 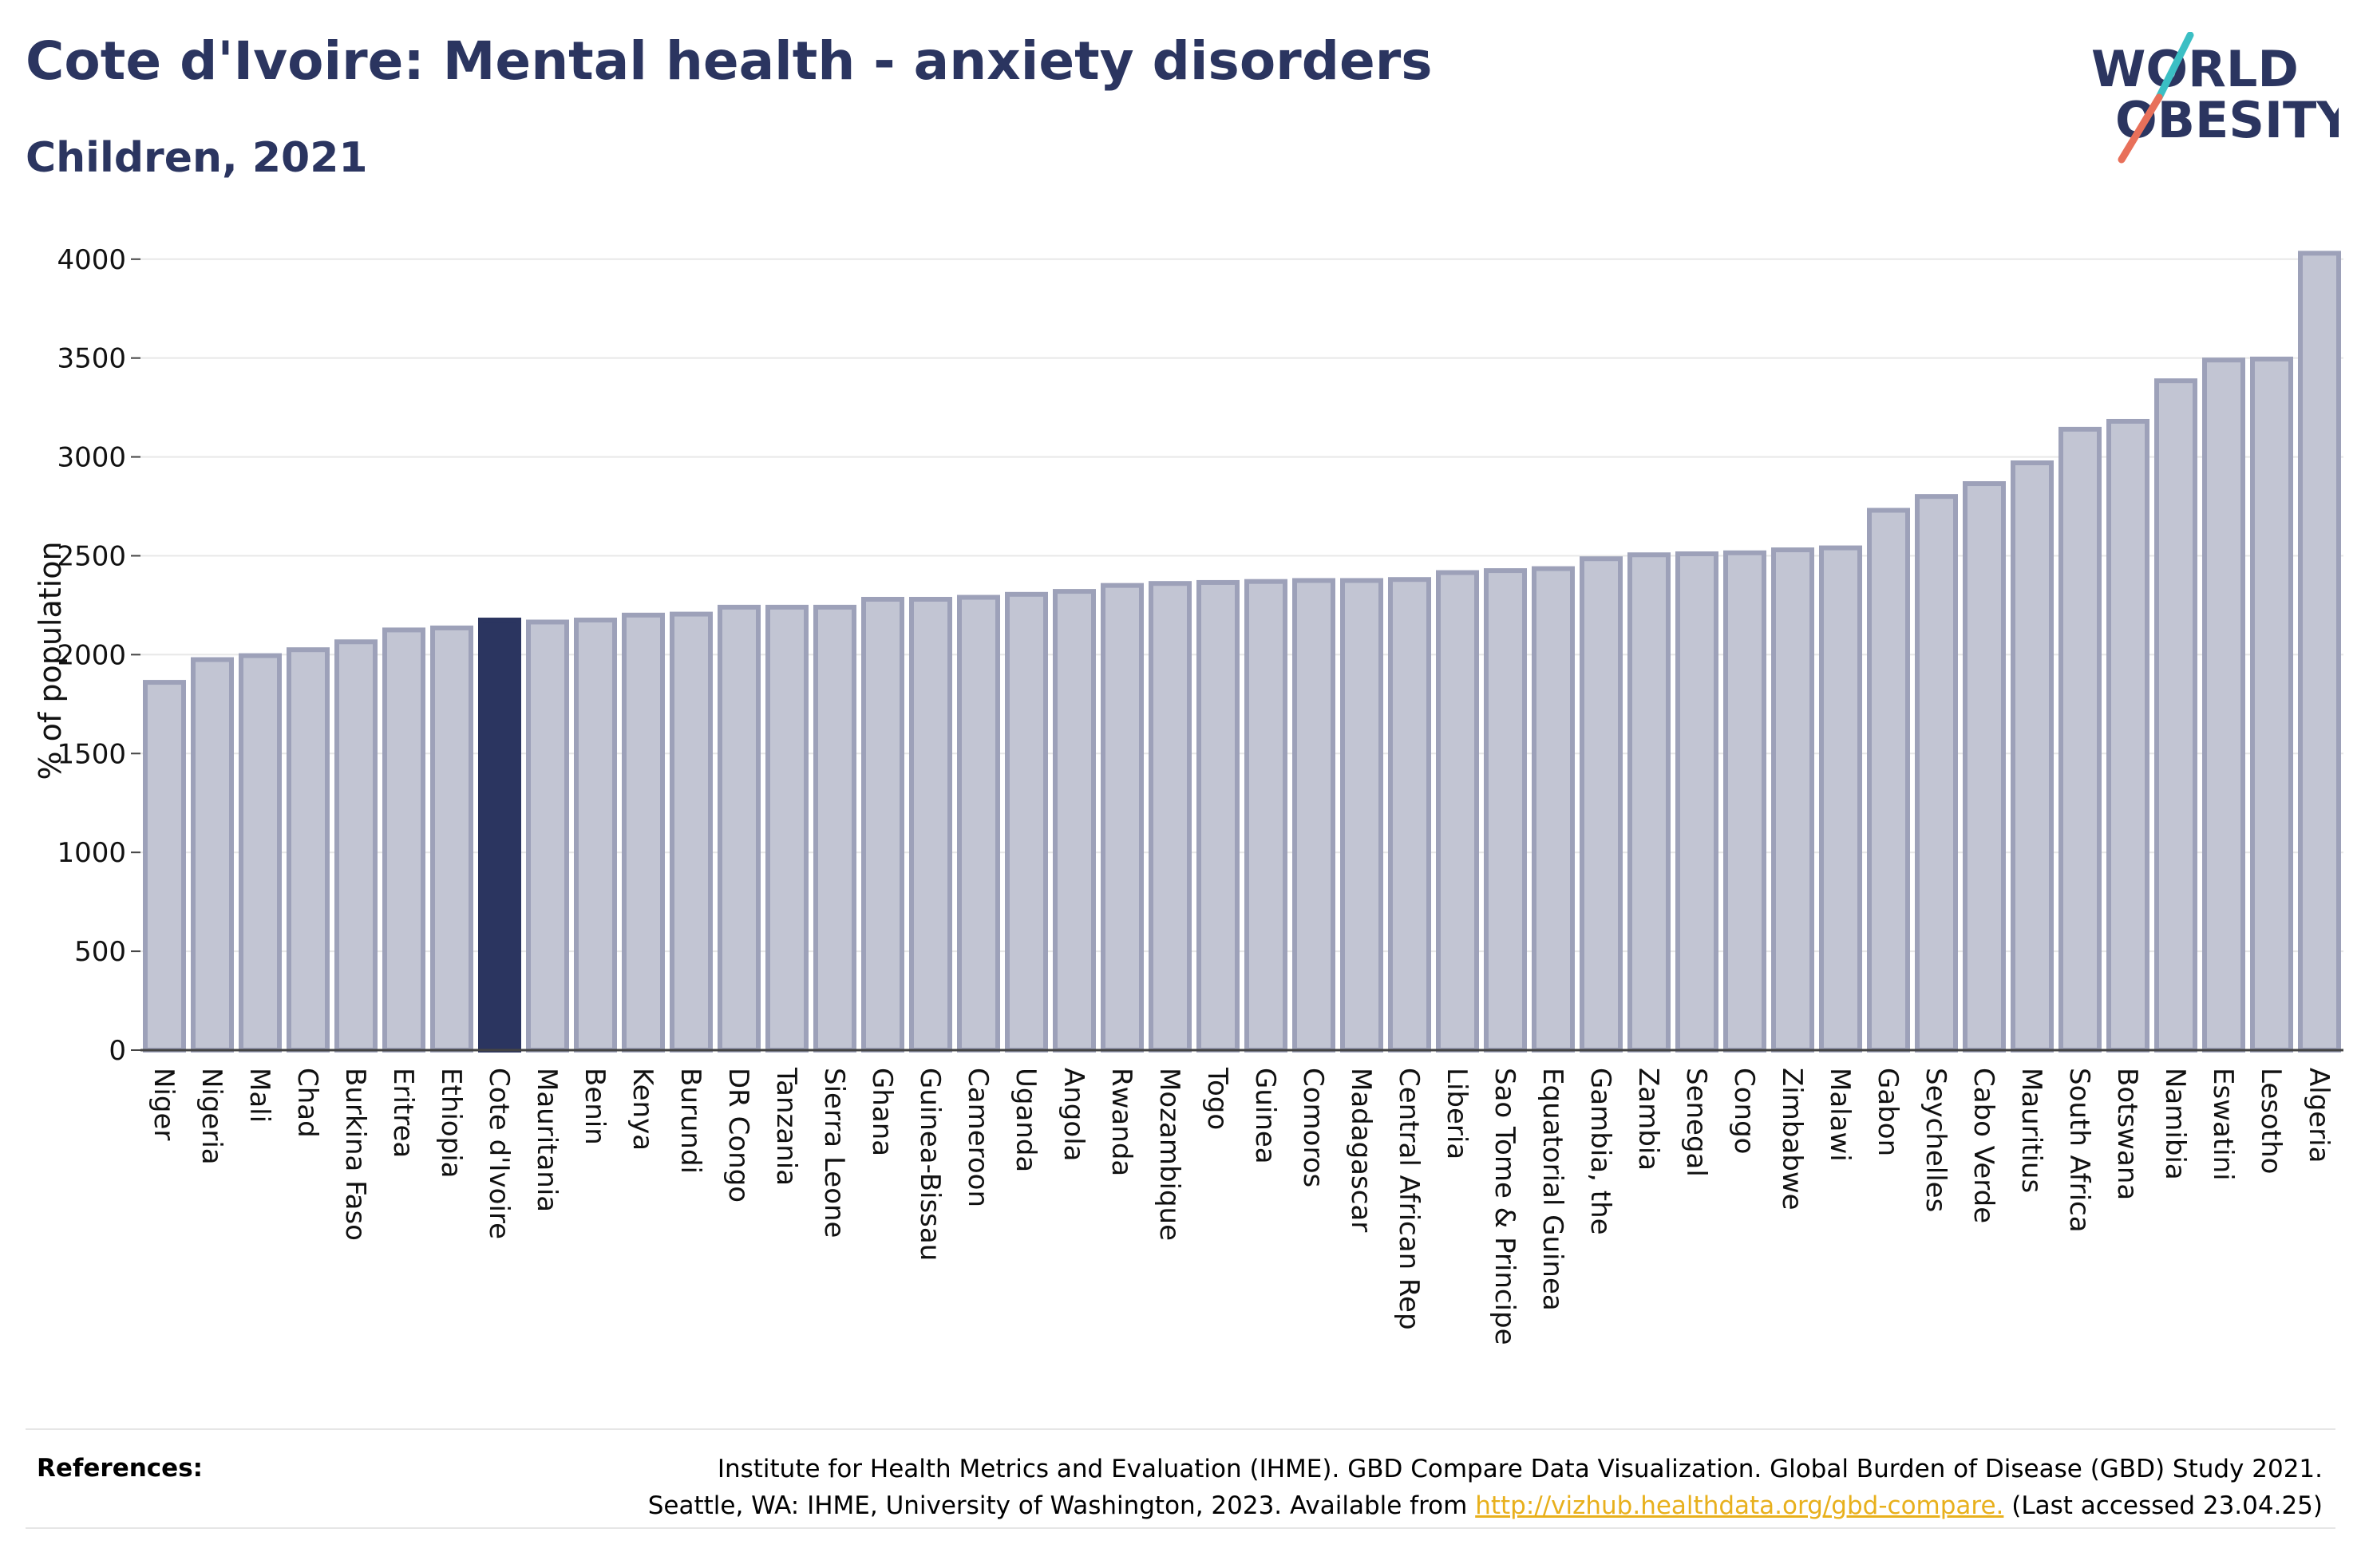 I want to click on x-tick-label: Gambia, the, so click(x=1600, y=1151).